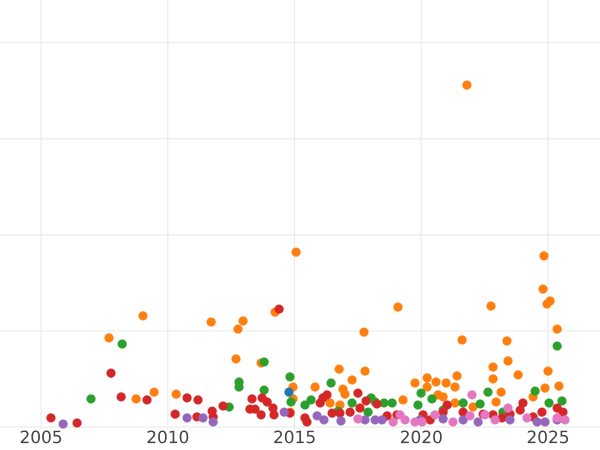  What do you see at coordinates (294, 437) in the screenshot?
I see `x-tick-label: 2015` at bounding box center [294, 437].